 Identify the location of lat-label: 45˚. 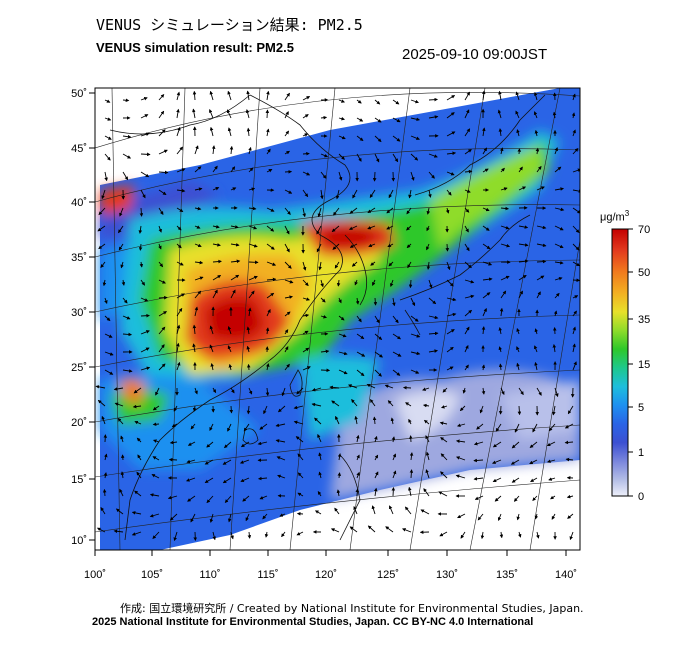
(79, 149).